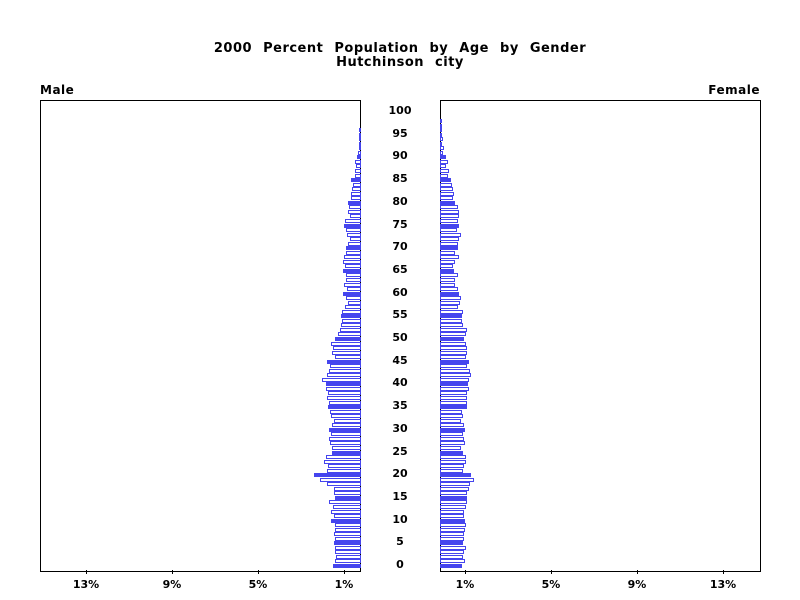  Describe the element at coordinates (637, 584) in the screenshot. I see `x-tick-label-9%: 9%` at that location.